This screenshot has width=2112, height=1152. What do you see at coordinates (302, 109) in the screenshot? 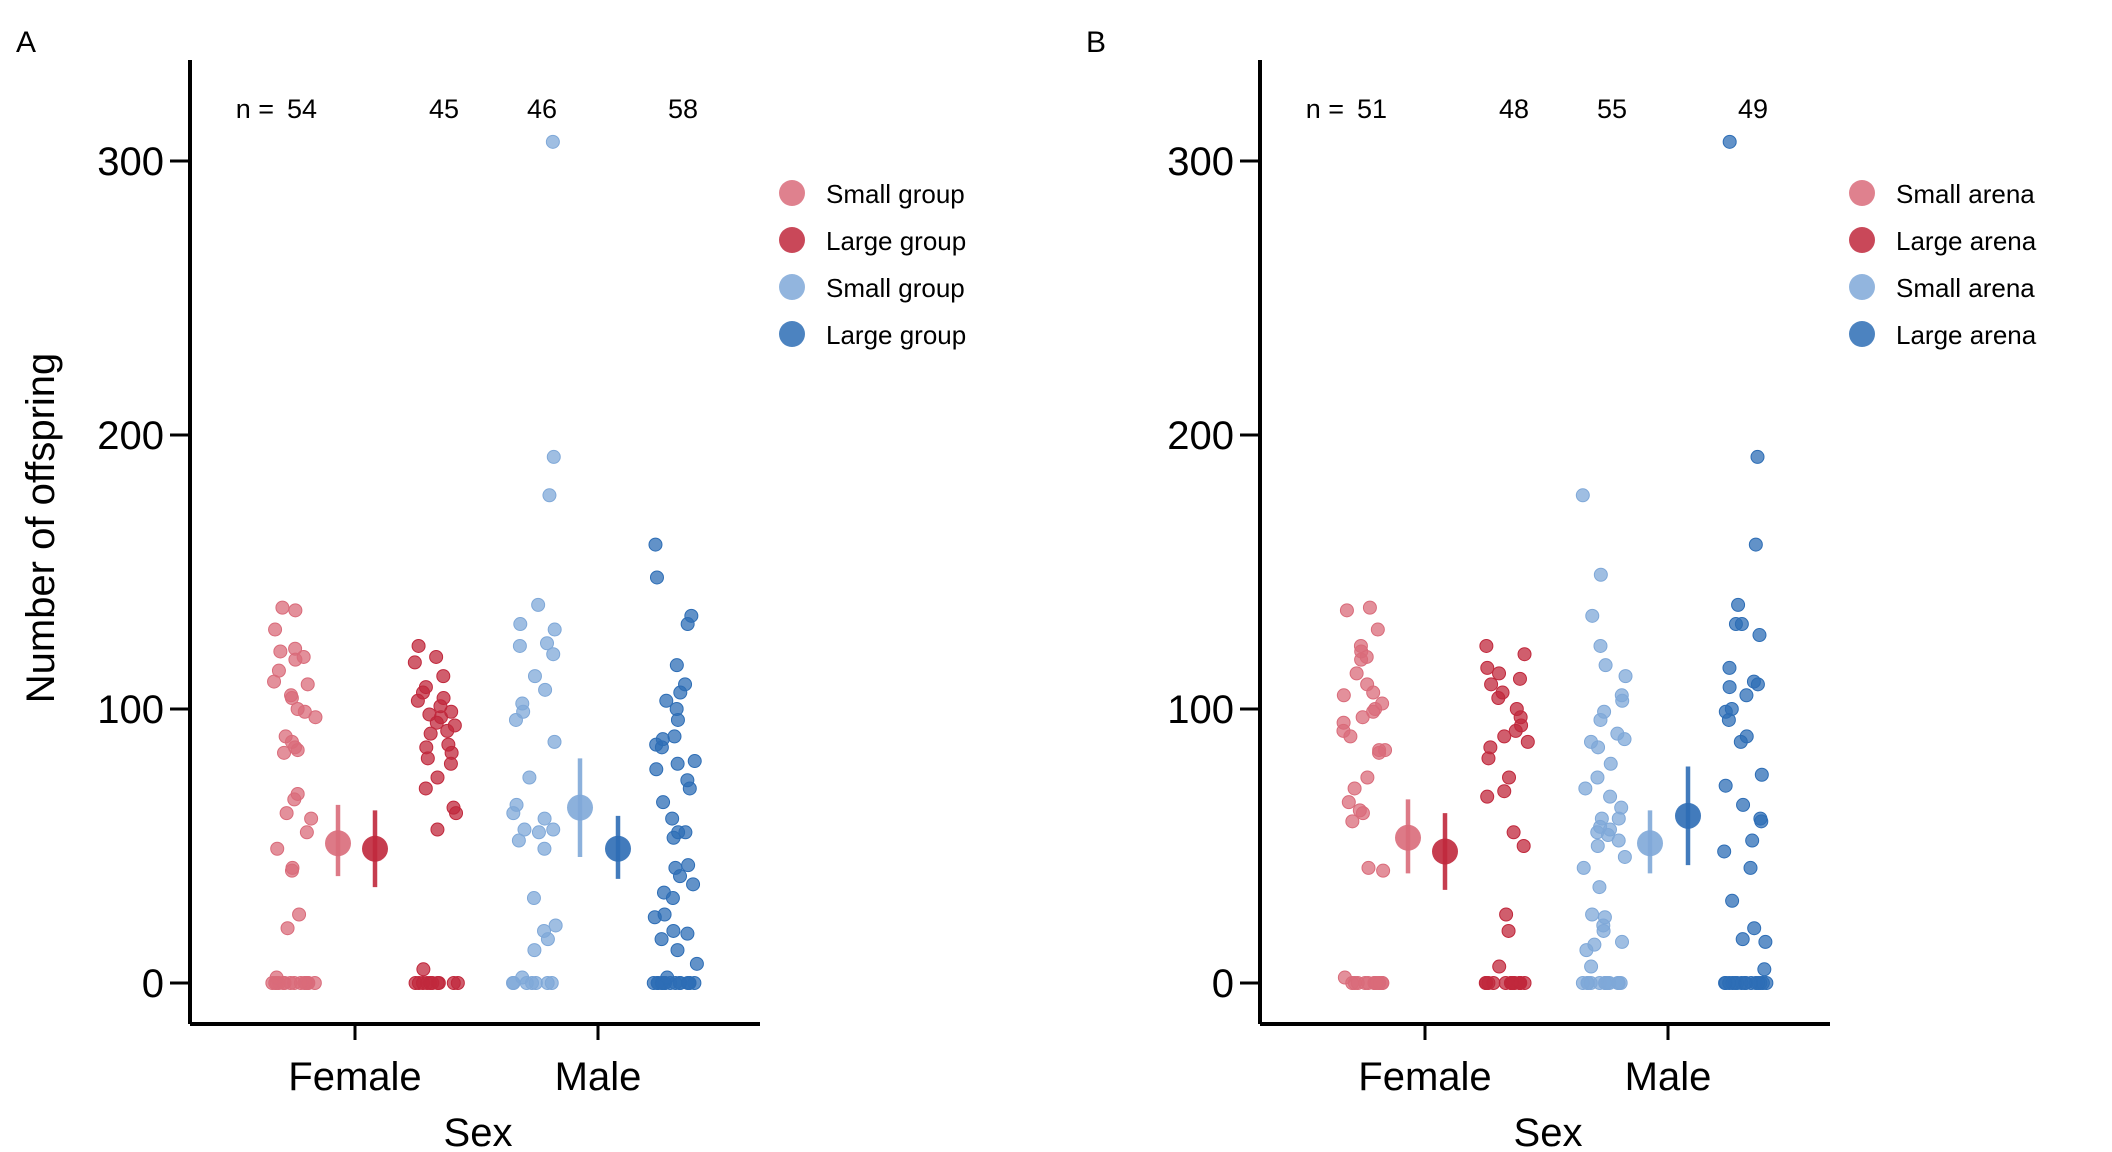
I see `n-label: 54` at bounding box center [302, 109].